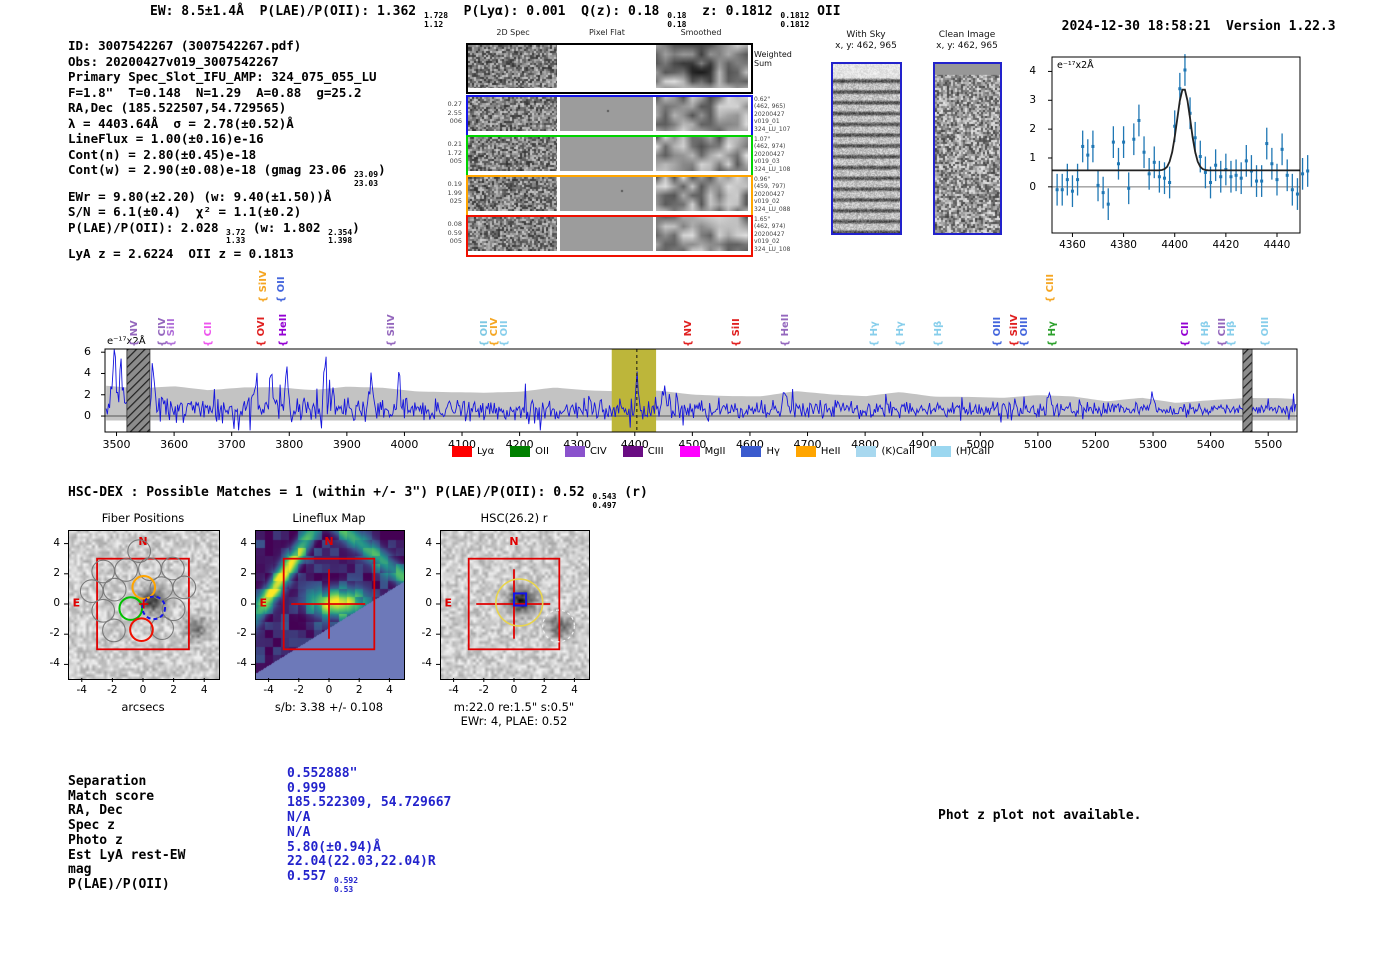 The image size is (1400, 953). What do you see at coordinates (289, 444) in the screenshot?
I see `spectrum-xtick: 3800` at bounding box center [289, 444].